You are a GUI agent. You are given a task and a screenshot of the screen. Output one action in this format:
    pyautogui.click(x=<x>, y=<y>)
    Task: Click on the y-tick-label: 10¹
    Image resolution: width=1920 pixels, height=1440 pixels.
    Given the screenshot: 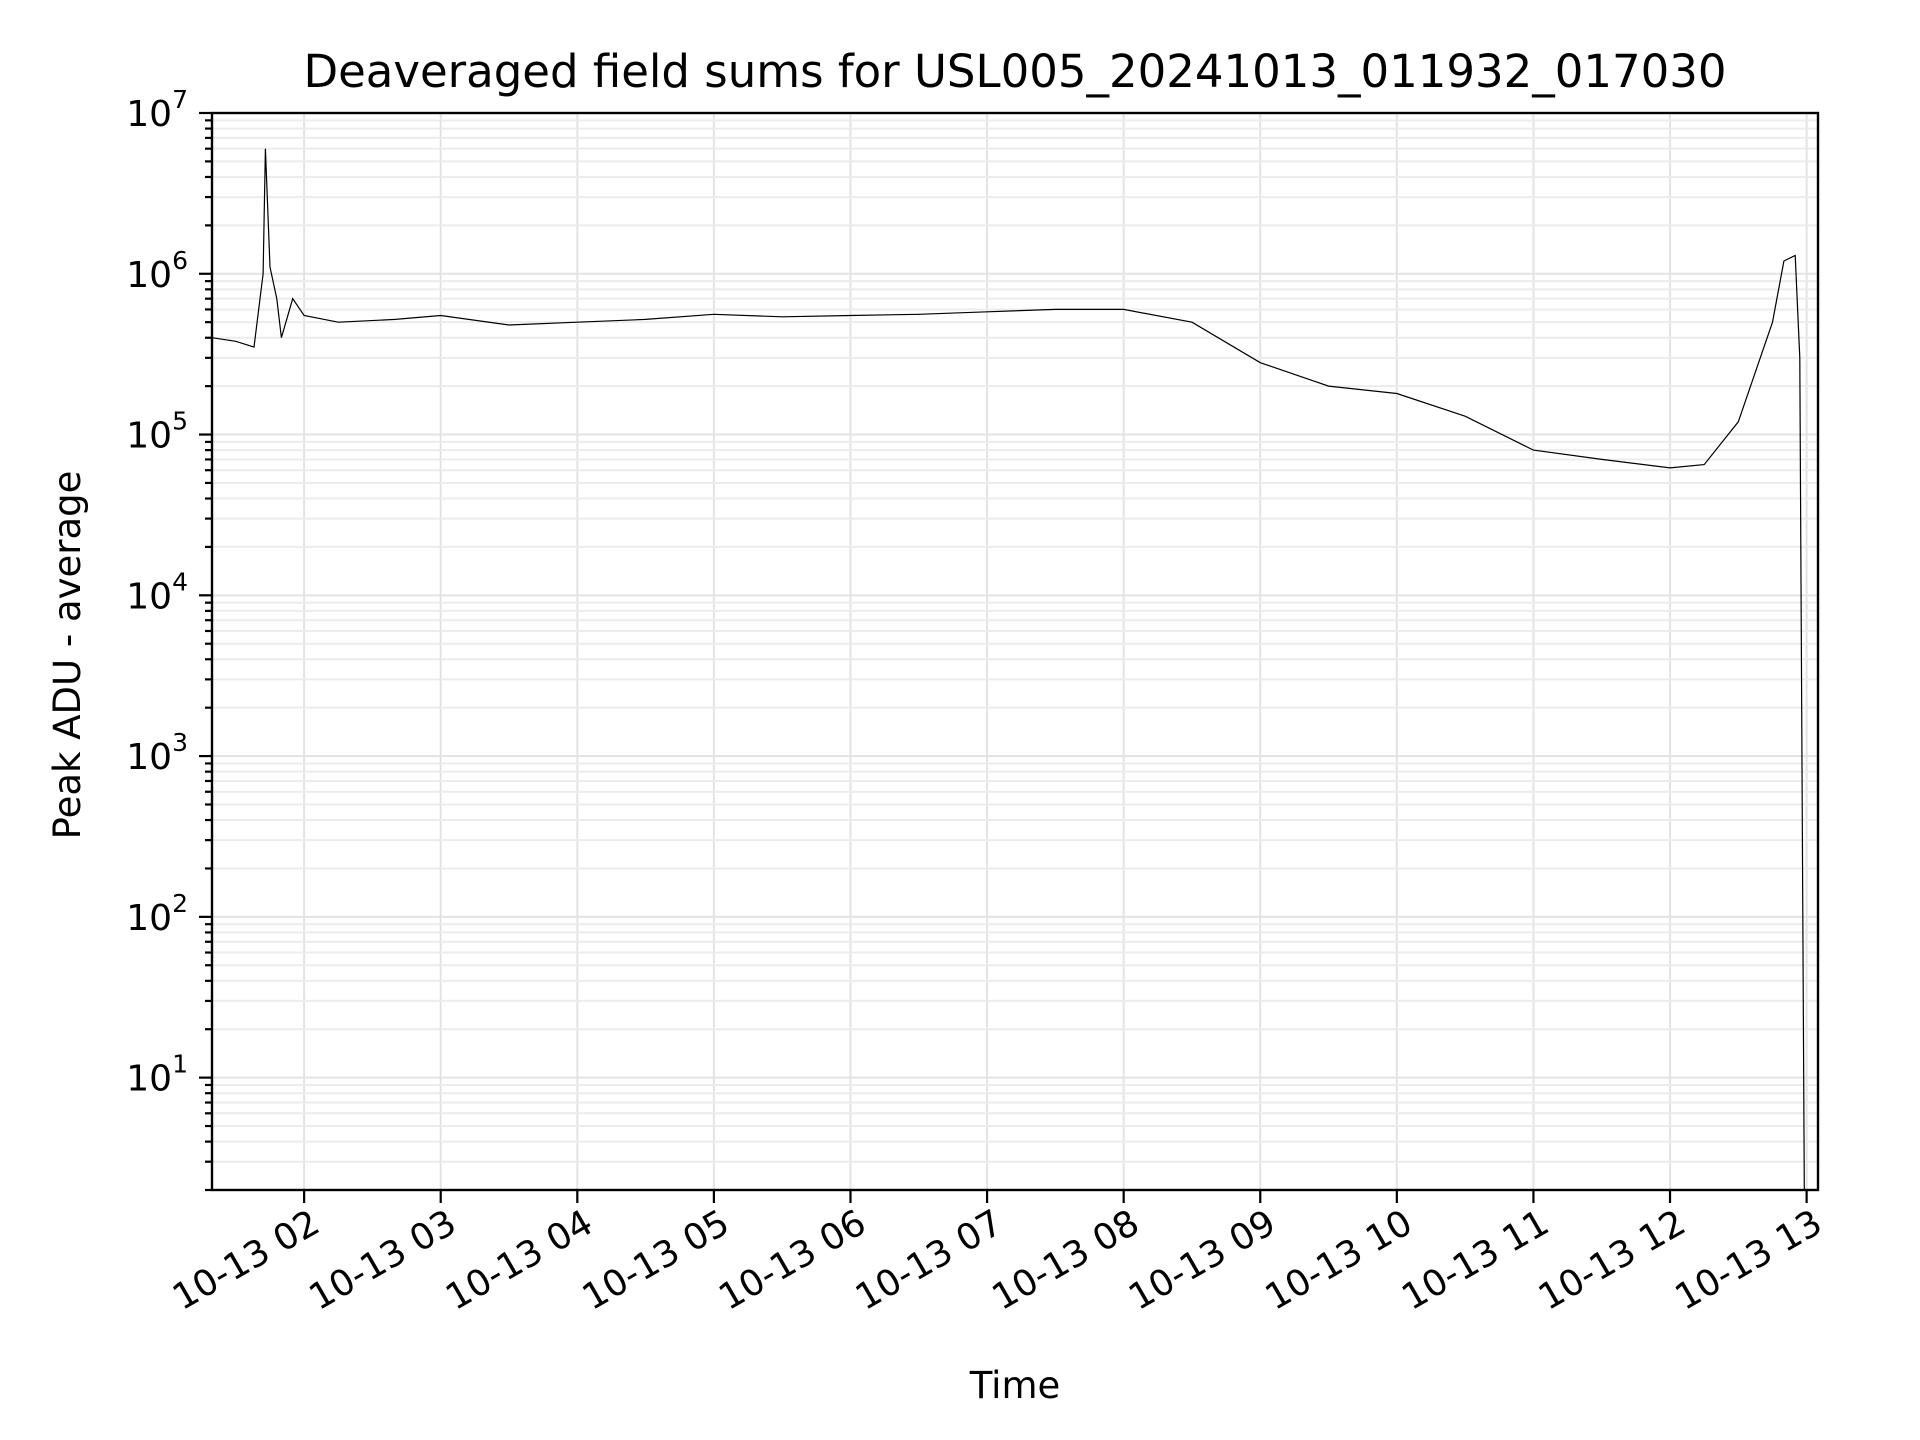 What is the action you would take?
    pyautogui.click(x=157, y=1075)
    